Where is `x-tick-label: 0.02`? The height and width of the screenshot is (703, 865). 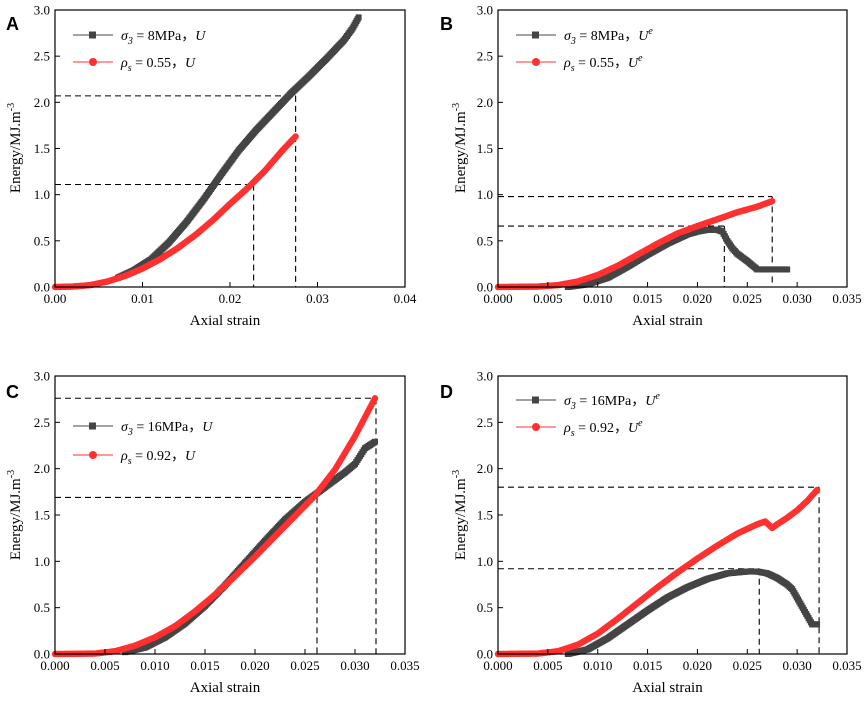 x-tick-label: 0.02 is located at coordinates (230, 298).